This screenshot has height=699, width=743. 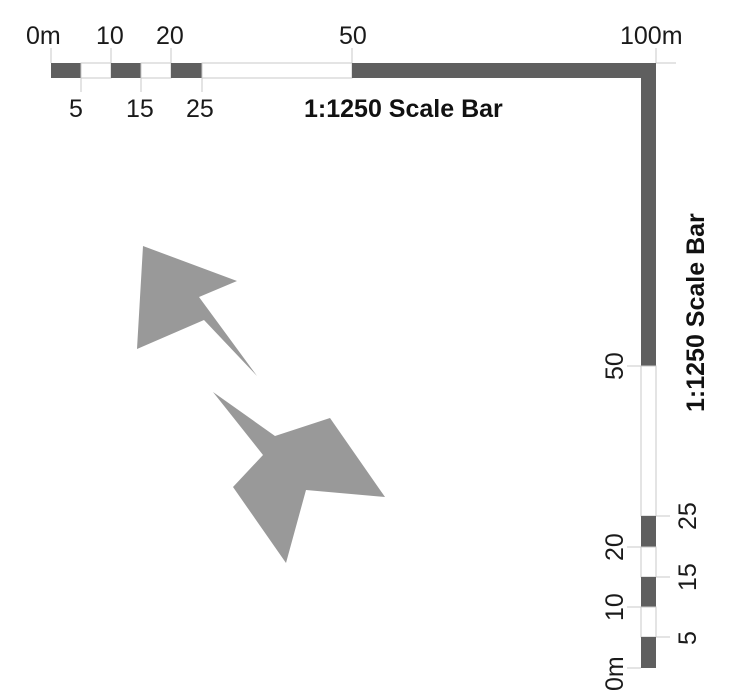 I want to click on vertical-scale-bar: 0m 10 20 50 5 15 25 1:1250 Scale Bar, so click(x=655, y=377).